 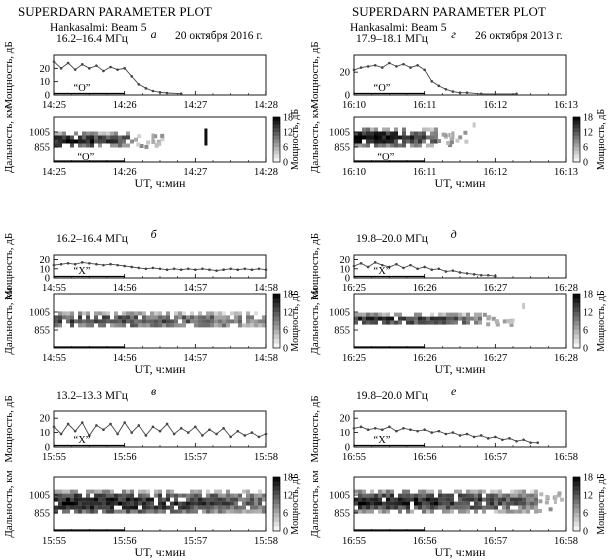 What do you see at coordinates (125, 288) in the screenshot?
I see `x-tick-label: 14:56` at bounding box center [125, 288].